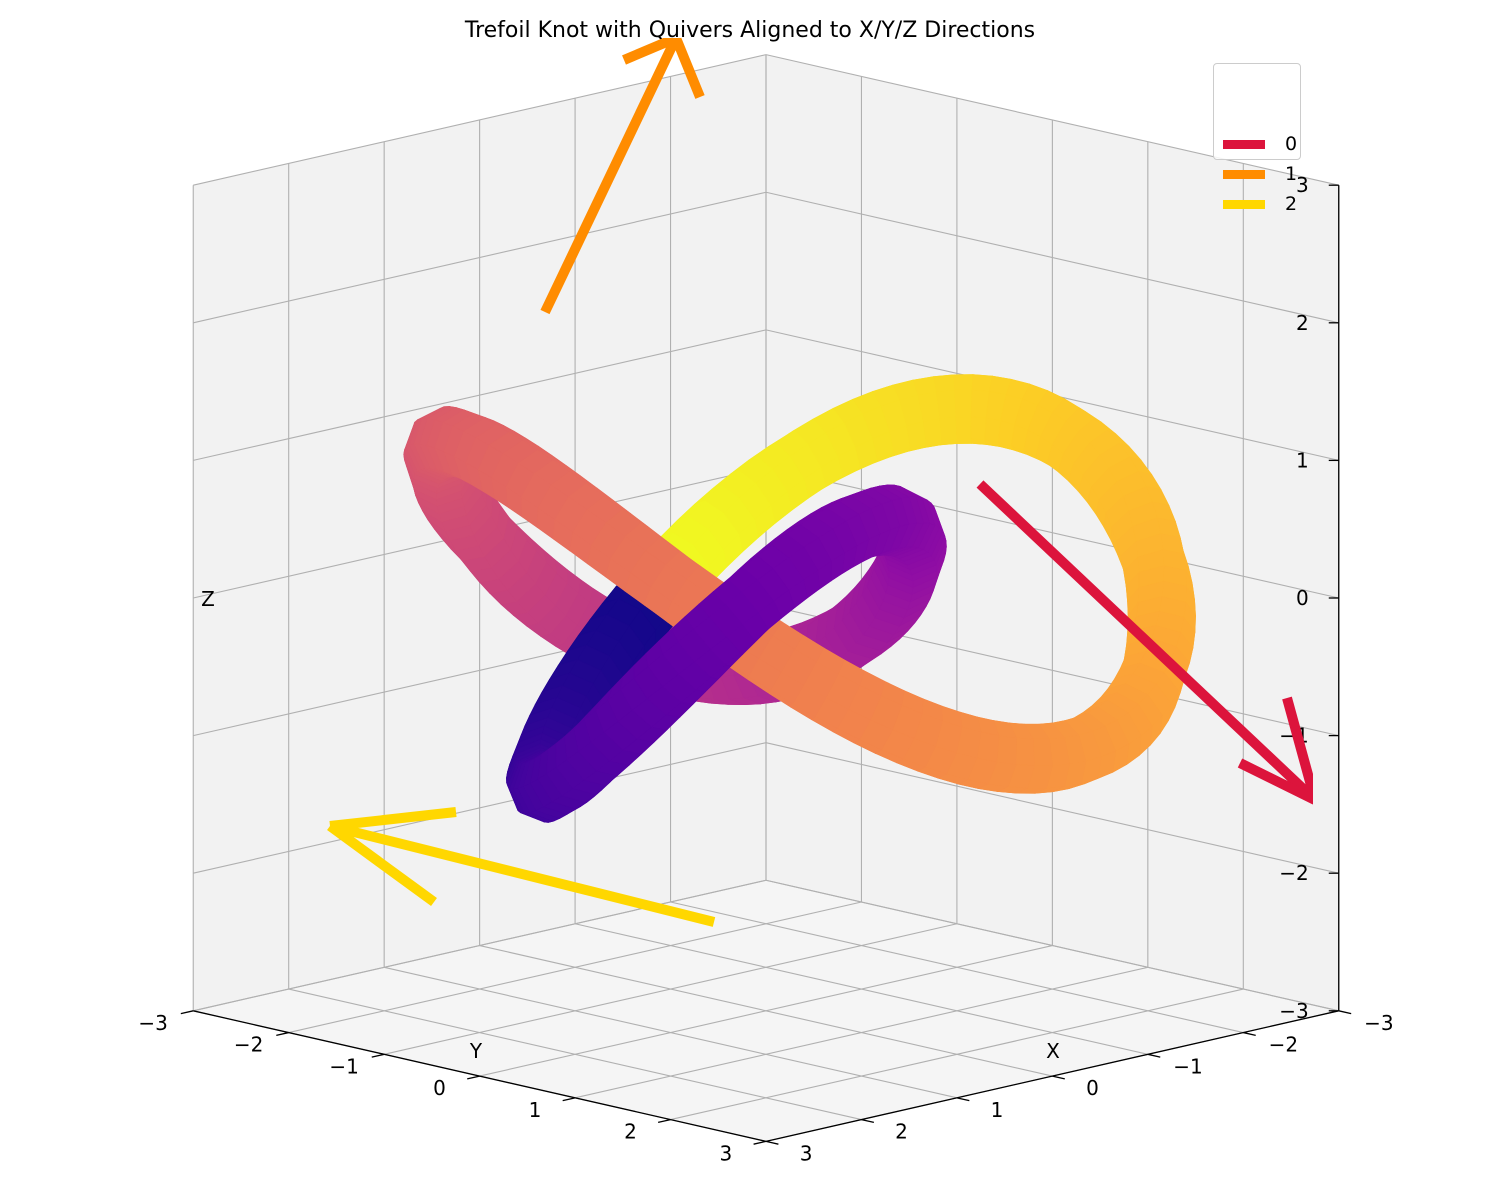 The width and height of the screenshot is (1500, 1200). What do you see at coordinates (997, 1110) in the screenshot?
I see `x-tick-label: 1` at bounding box center [997, 1110].